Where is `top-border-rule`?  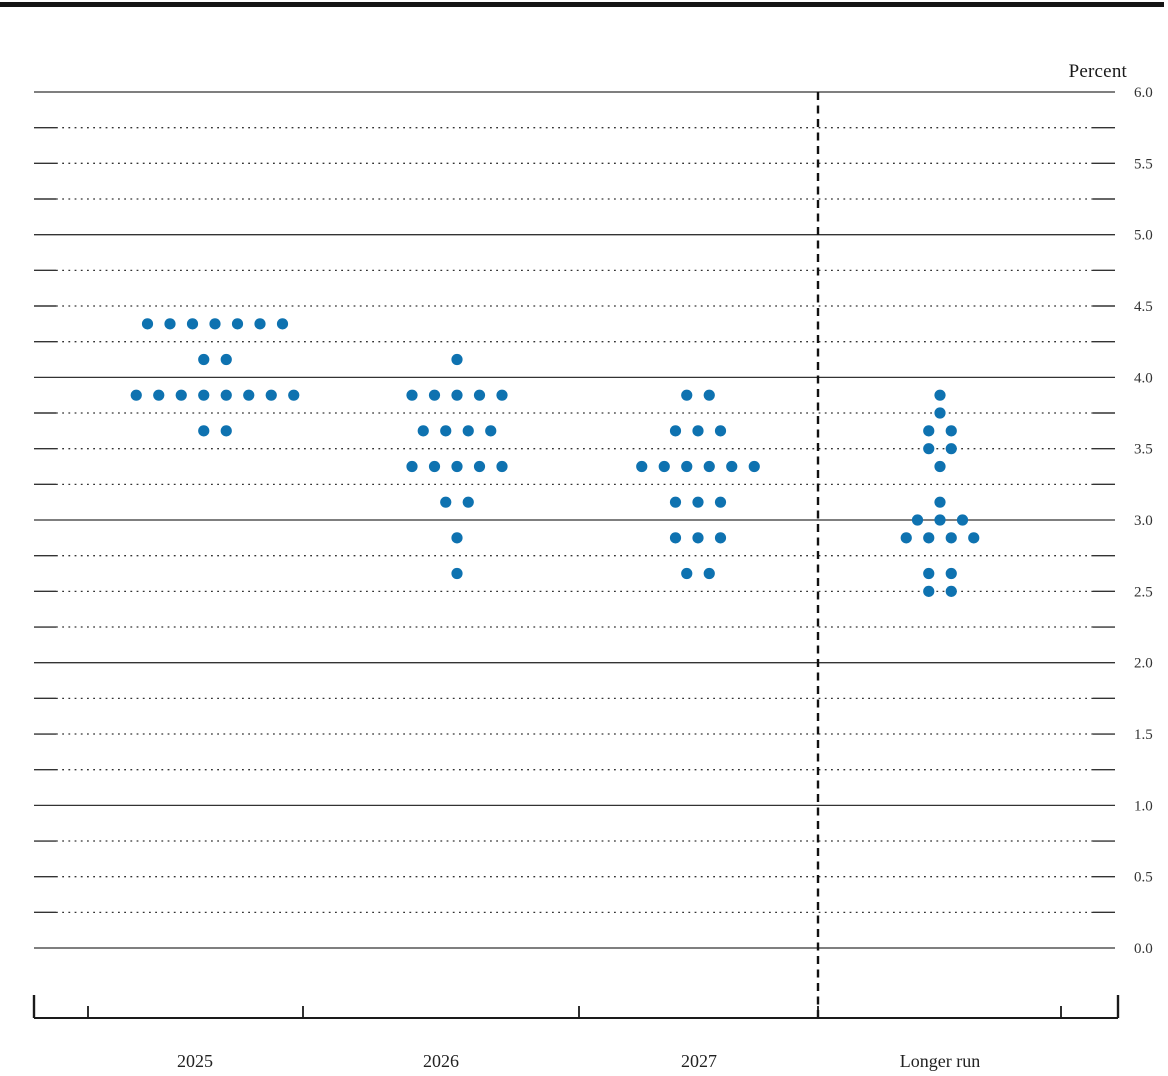 top-border-rule is located at coordinates (582, 4).